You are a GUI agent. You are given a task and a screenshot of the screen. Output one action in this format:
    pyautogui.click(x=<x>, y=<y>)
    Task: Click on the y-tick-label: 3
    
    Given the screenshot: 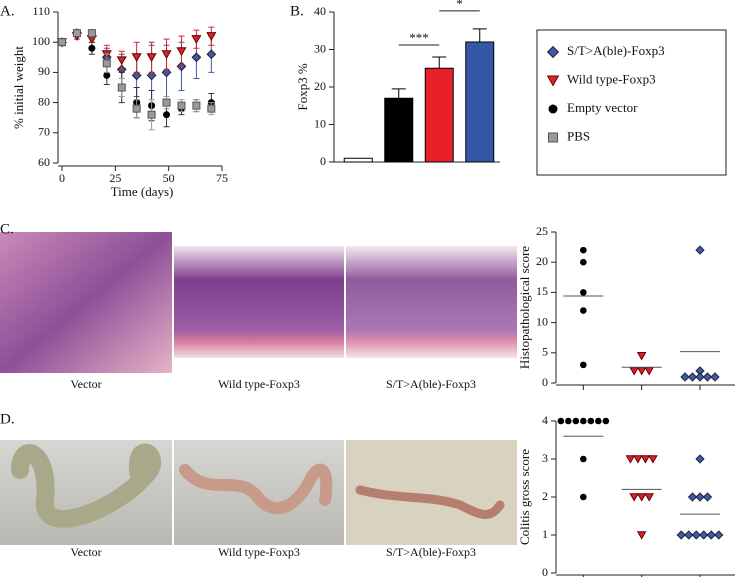 What is the action you would take?
    pyautogui.click(x=545, y=458)
    